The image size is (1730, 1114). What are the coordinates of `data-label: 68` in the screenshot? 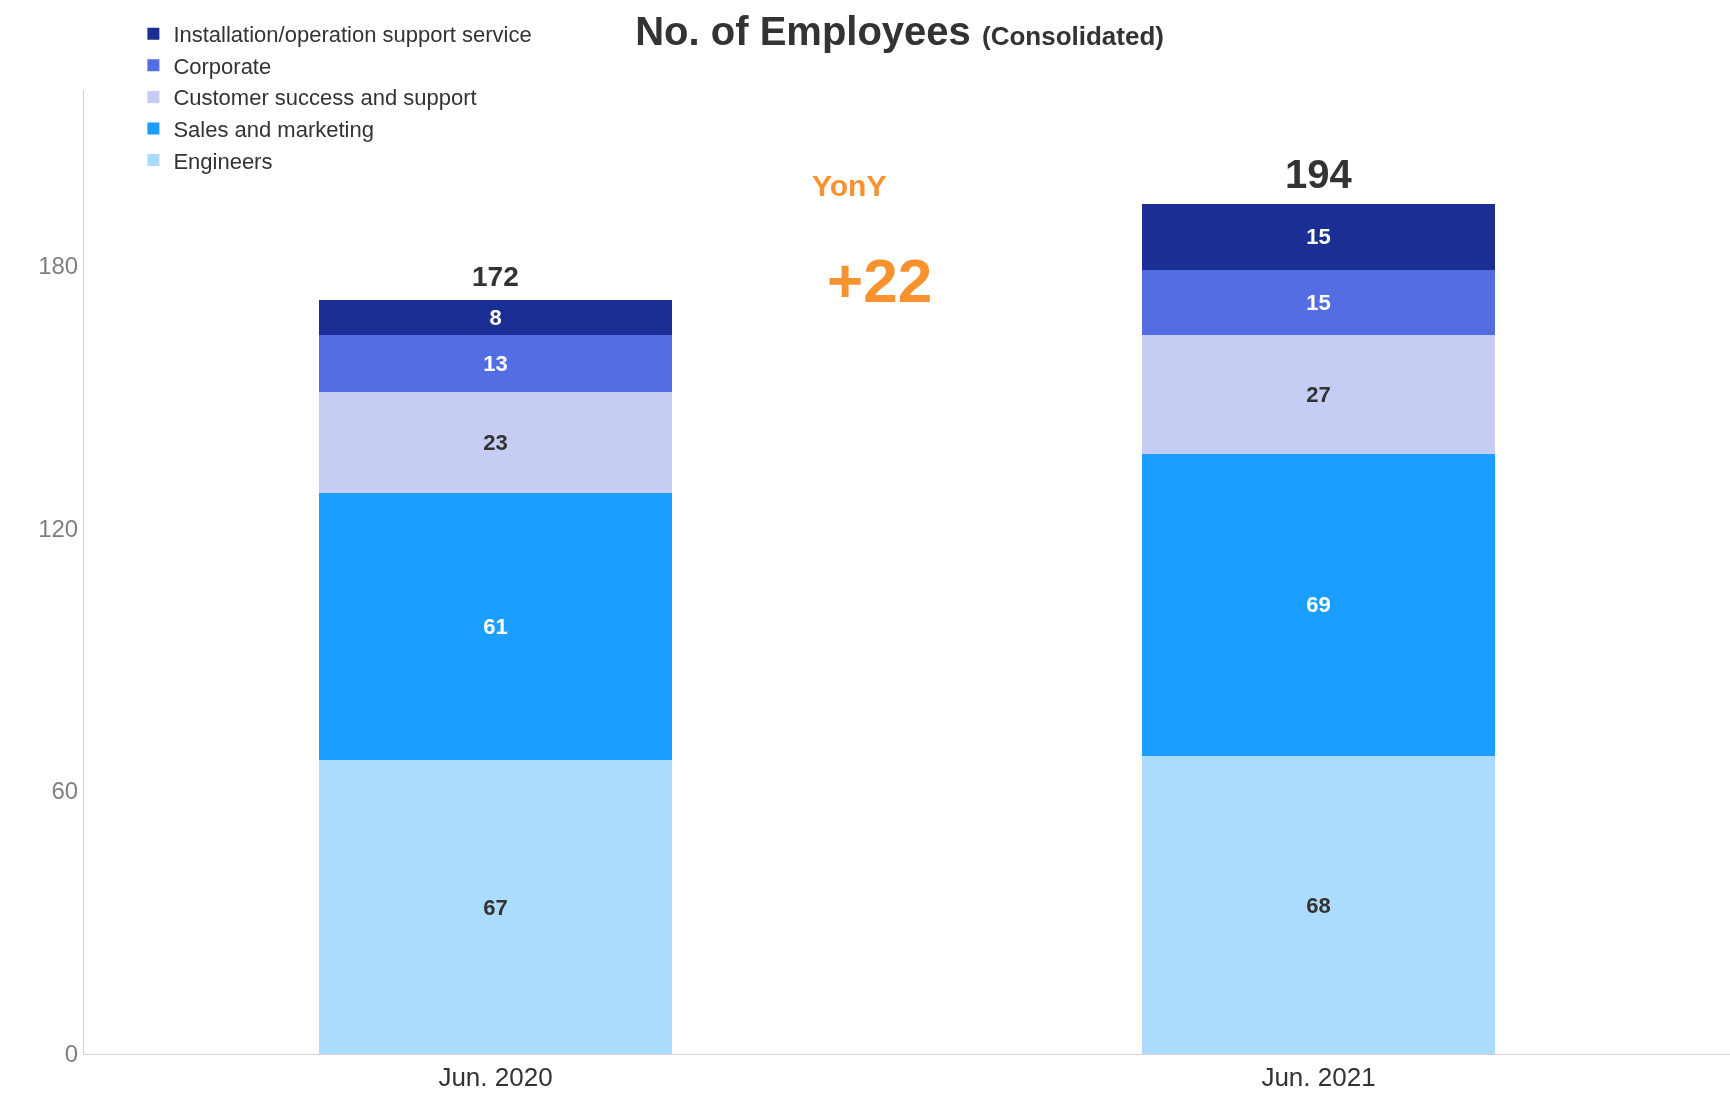 It's located at (1318, 905).